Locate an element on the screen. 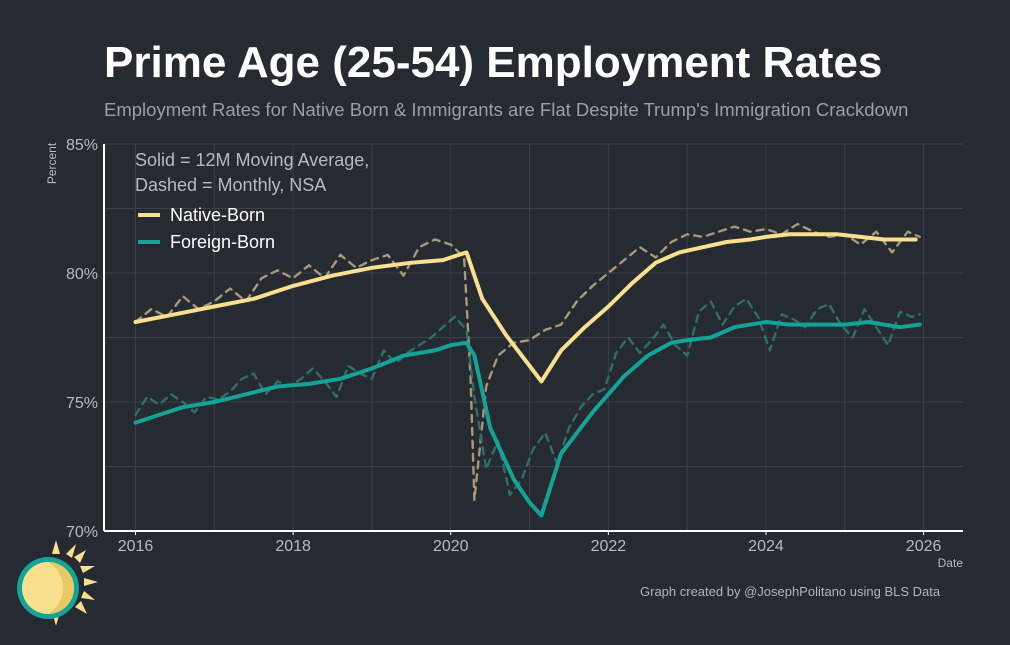 This screenshot has width=1010, height=645. sun-shade is located at coordinates (61, 588).